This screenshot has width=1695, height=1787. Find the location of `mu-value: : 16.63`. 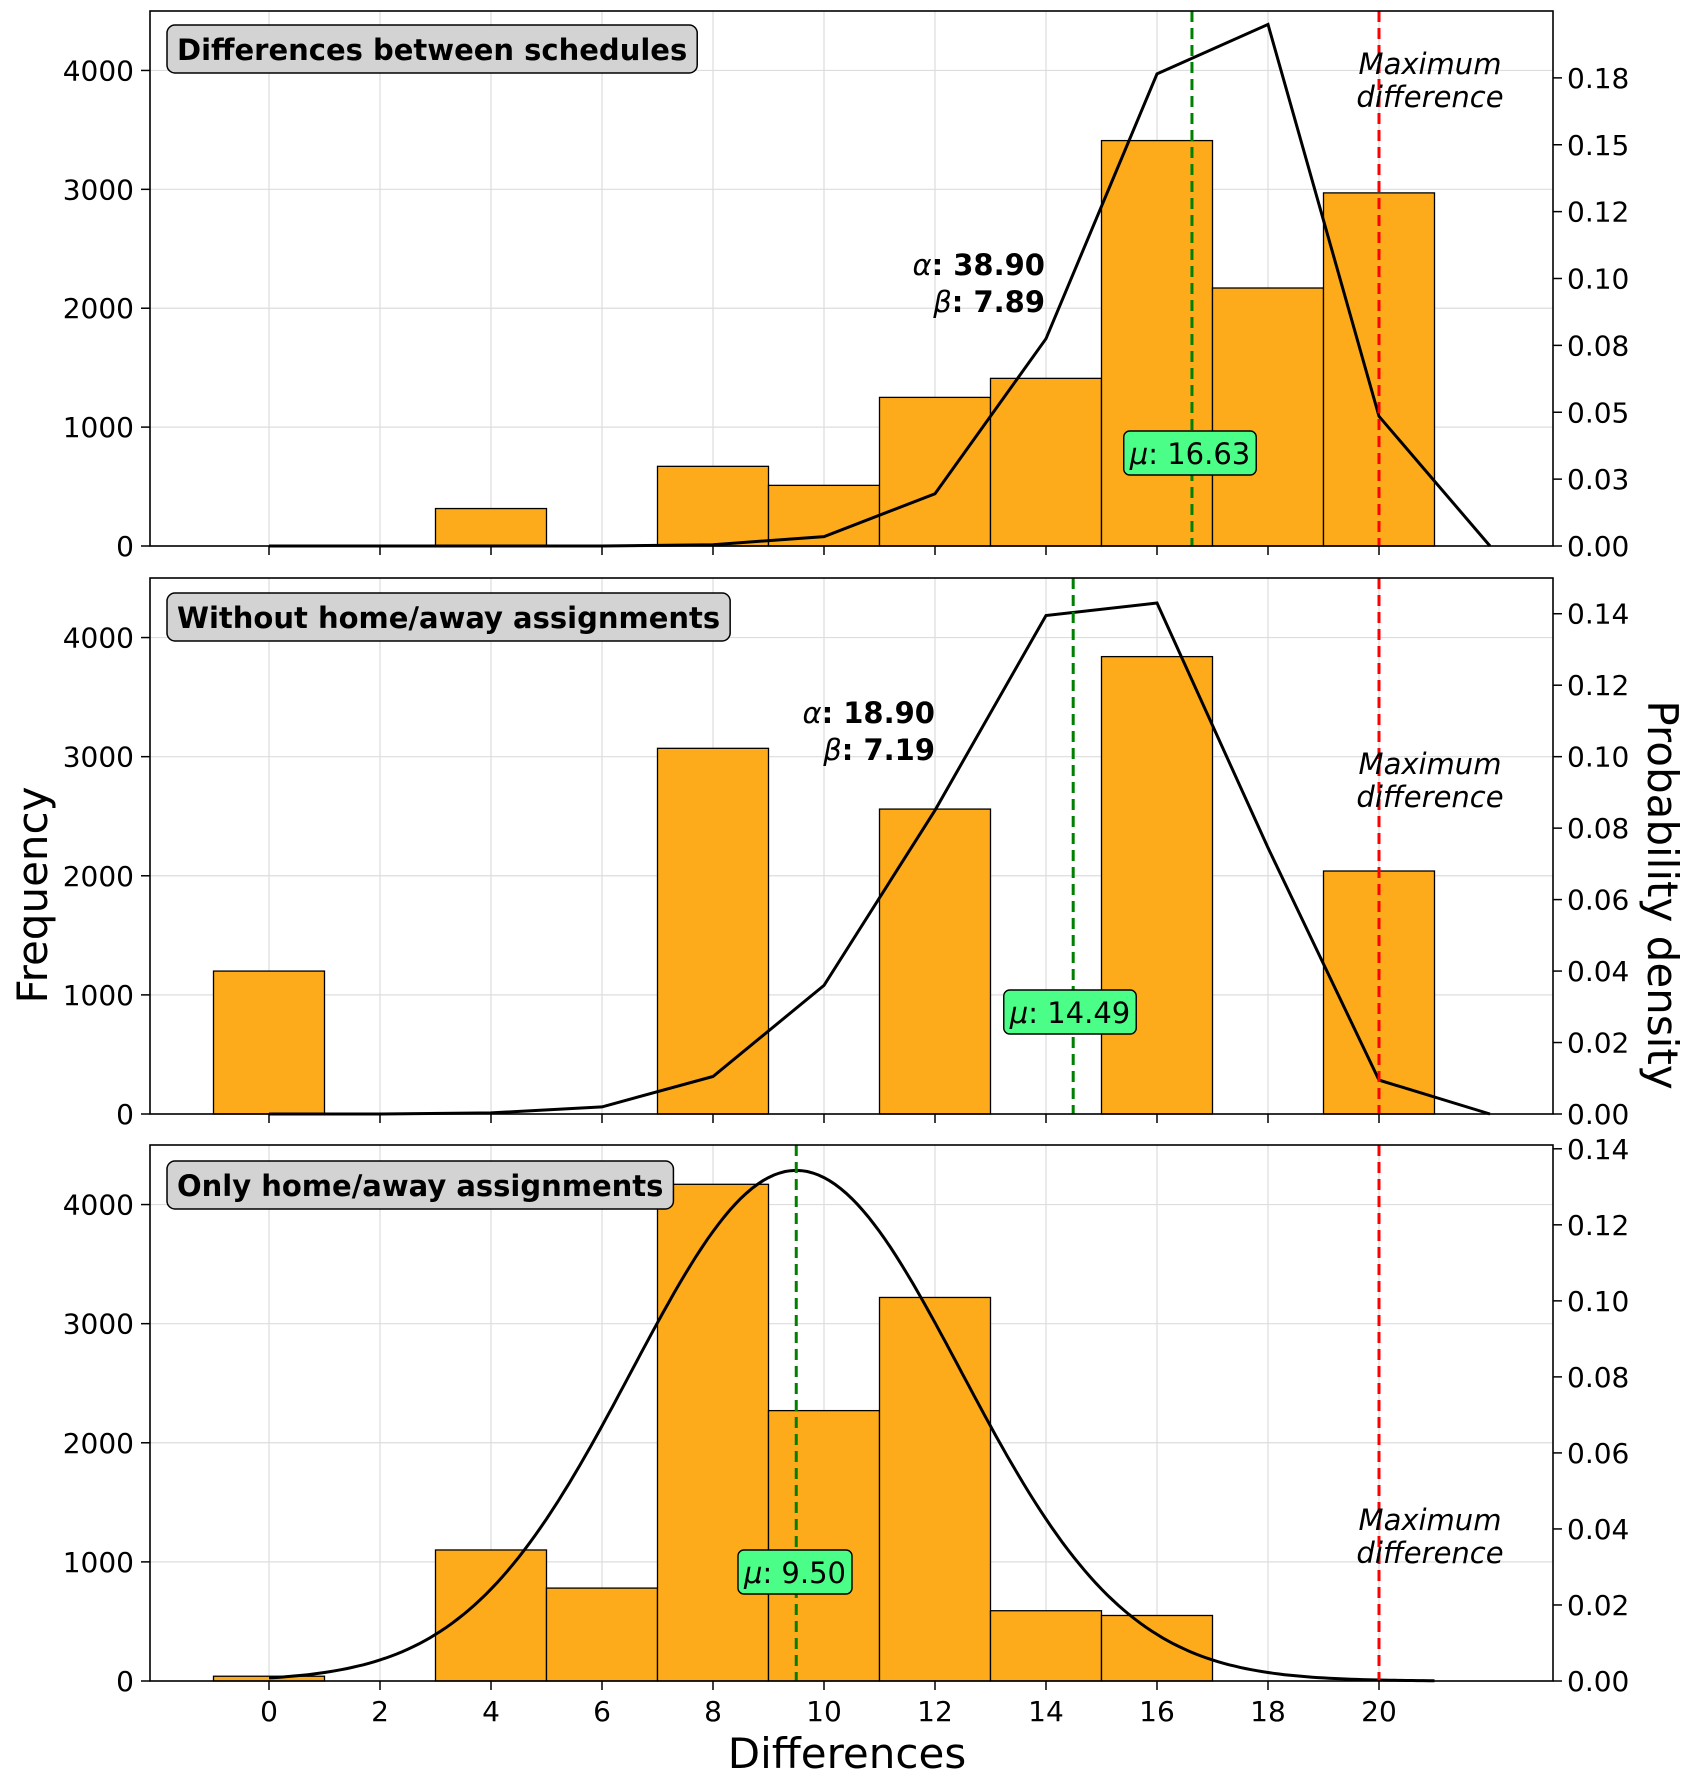

mu-value: : 16.63 is located at coordinates (1199, 454).